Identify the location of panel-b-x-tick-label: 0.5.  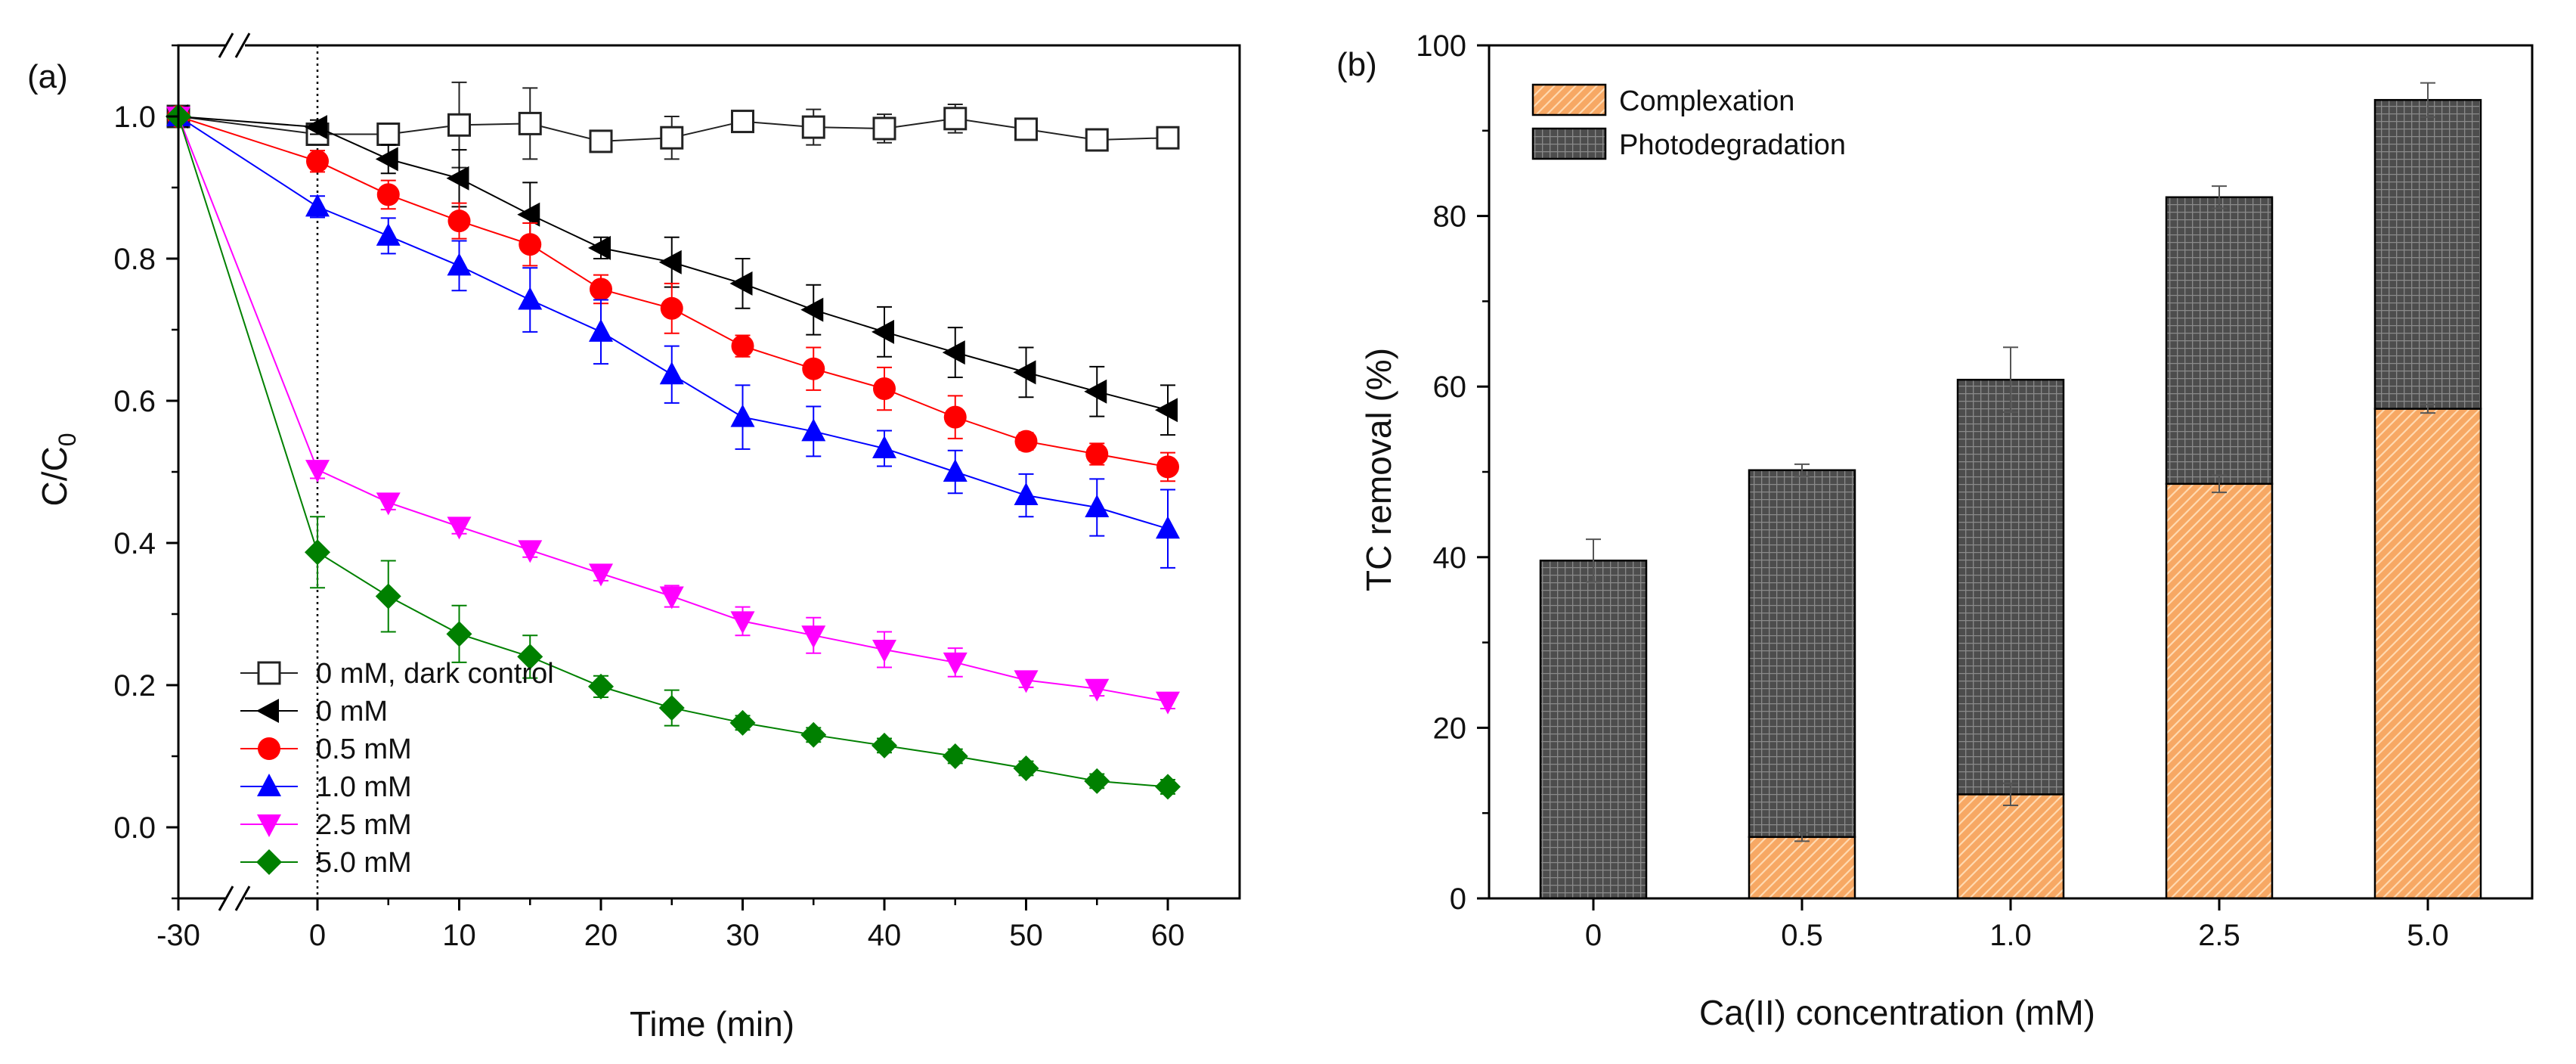
(1802, 935).